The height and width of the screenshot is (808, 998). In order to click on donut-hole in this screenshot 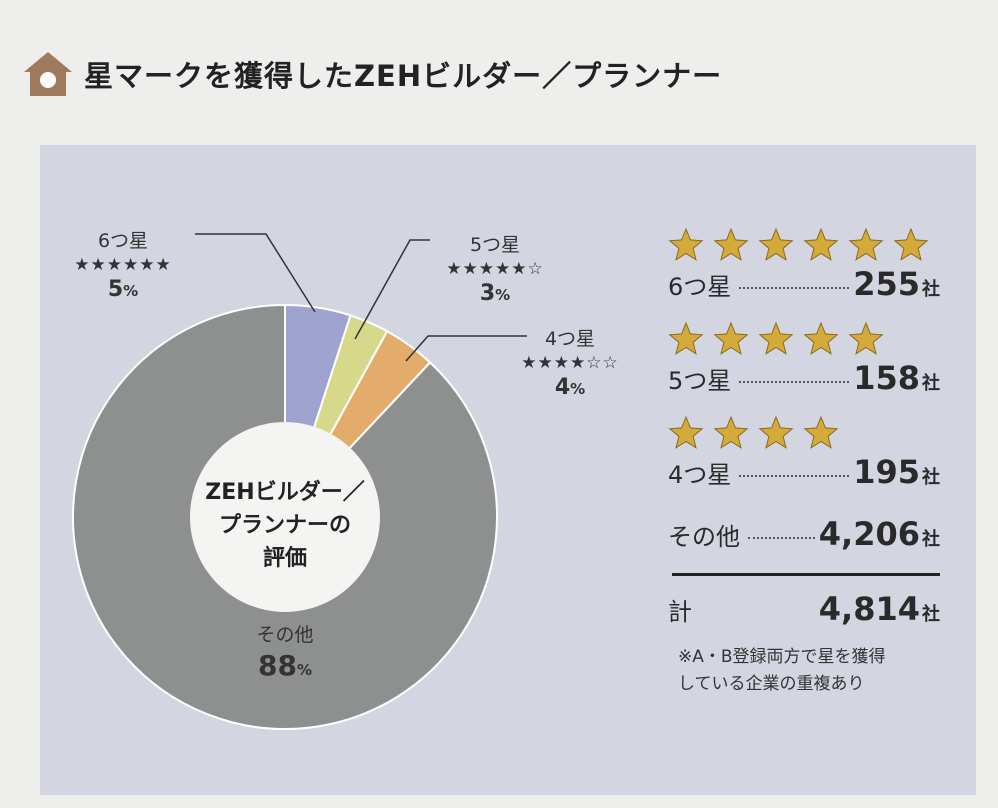, I will do `click(285, 517)`.